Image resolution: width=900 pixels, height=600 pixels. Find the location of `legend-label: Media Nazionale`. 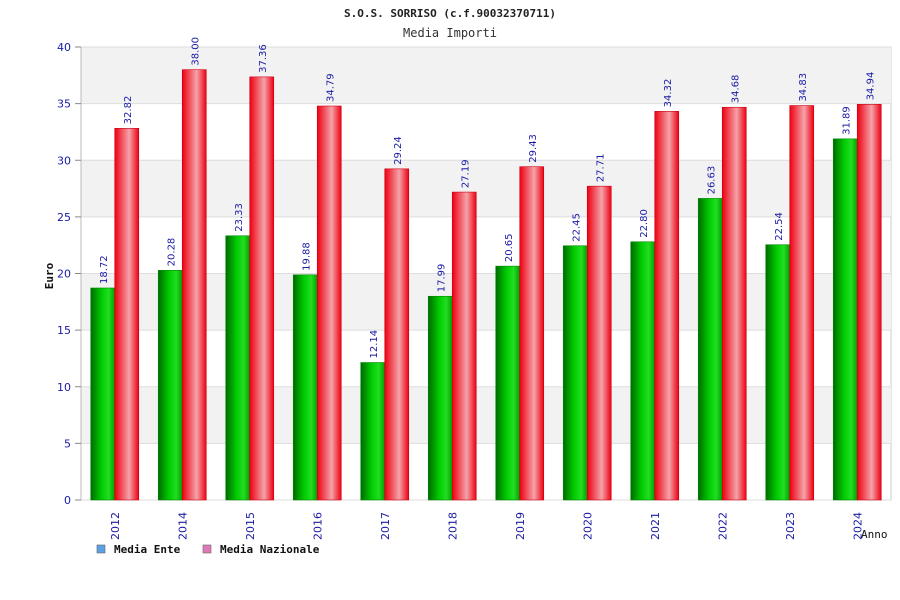

legend-label: Media Nazionale is located at coordinates (270, 549).